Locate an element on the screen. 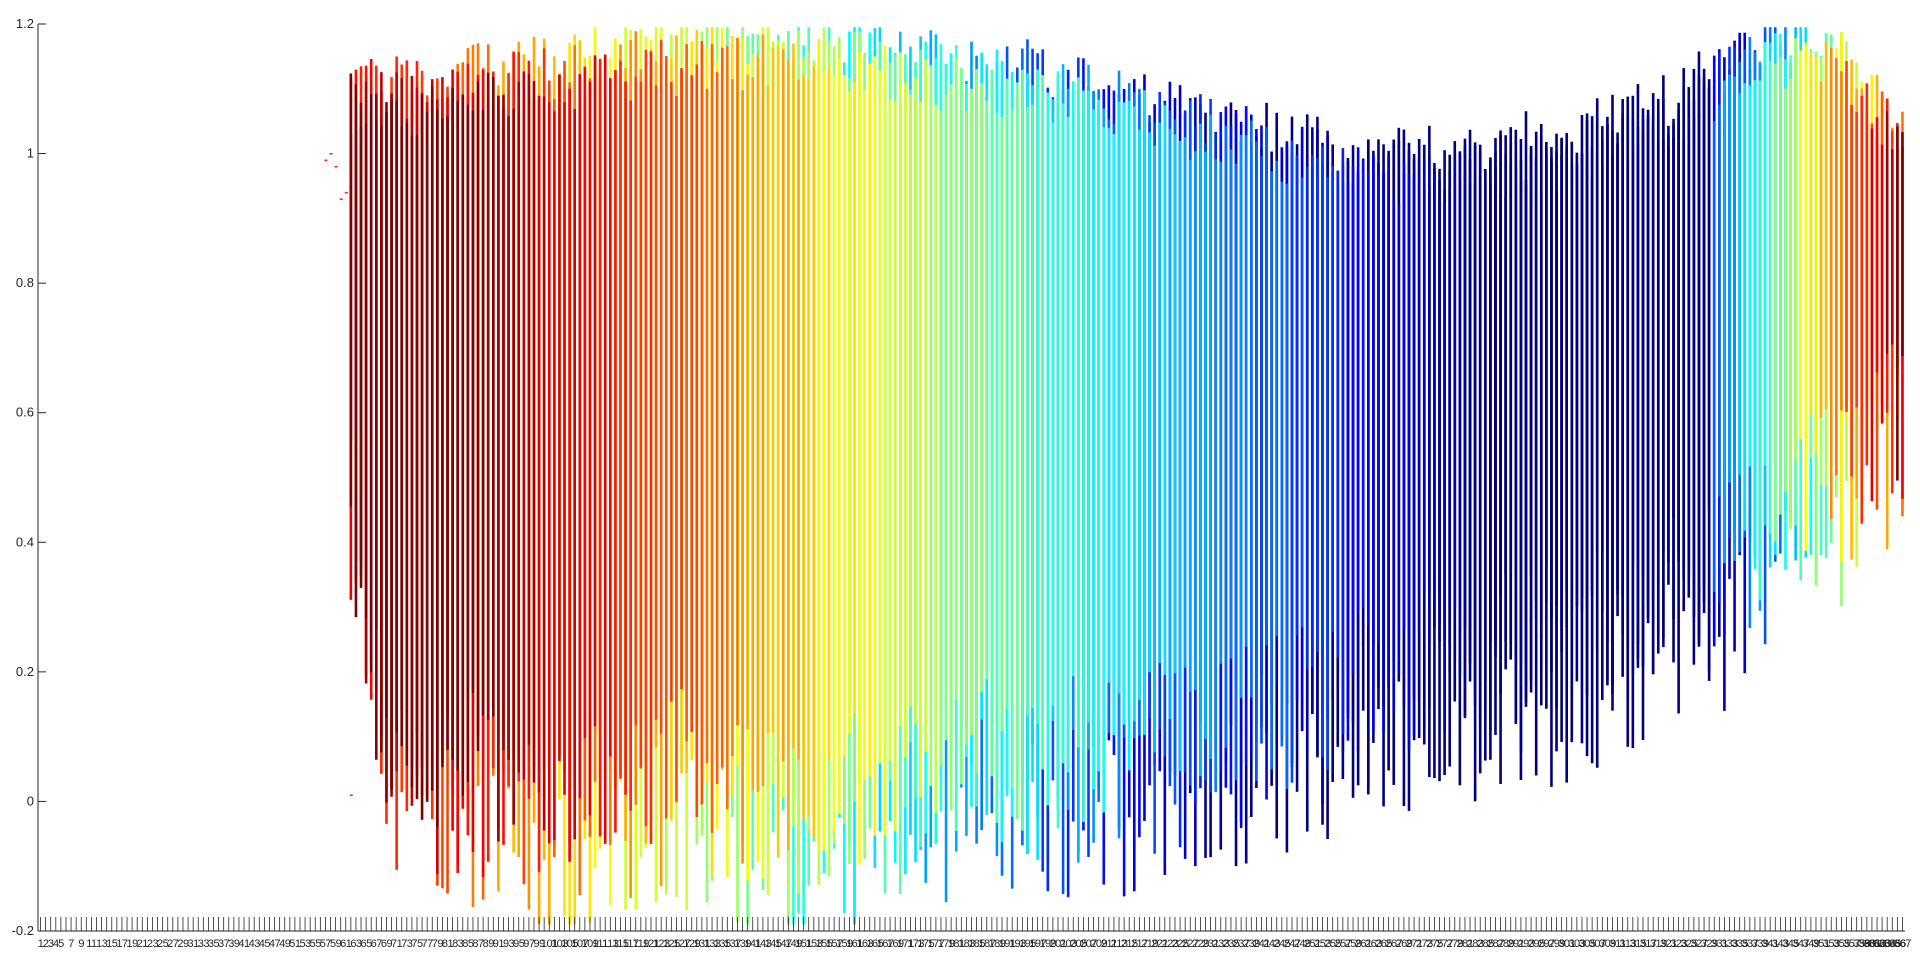  x-tick-label-163: 163 is located at coordinates (864, 944).